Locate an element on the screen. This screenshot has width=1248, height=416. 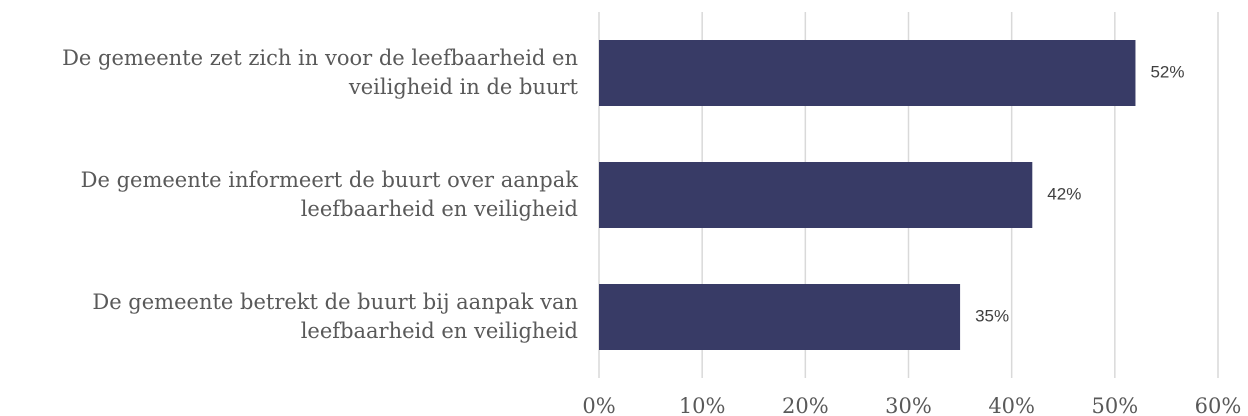
x-tick-label: 40% is located at coordinates (1011, 405).